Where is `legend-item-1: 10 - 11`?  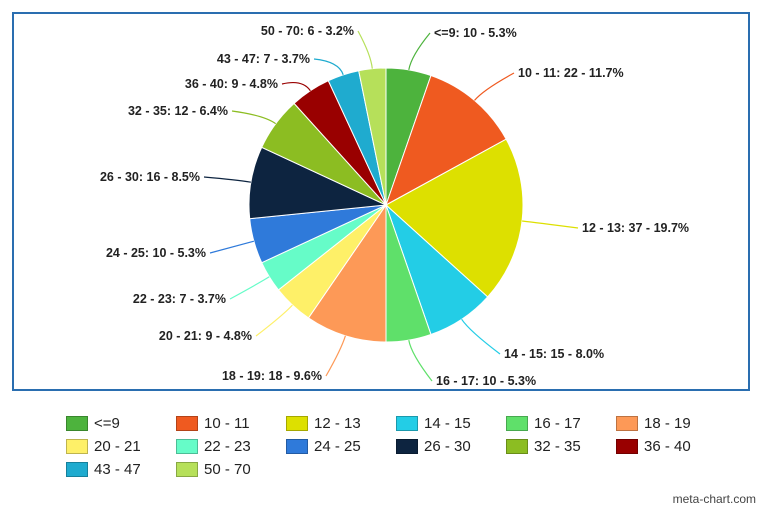
legend-item-1: 10 - 11 is located at coordinates (231, 423).